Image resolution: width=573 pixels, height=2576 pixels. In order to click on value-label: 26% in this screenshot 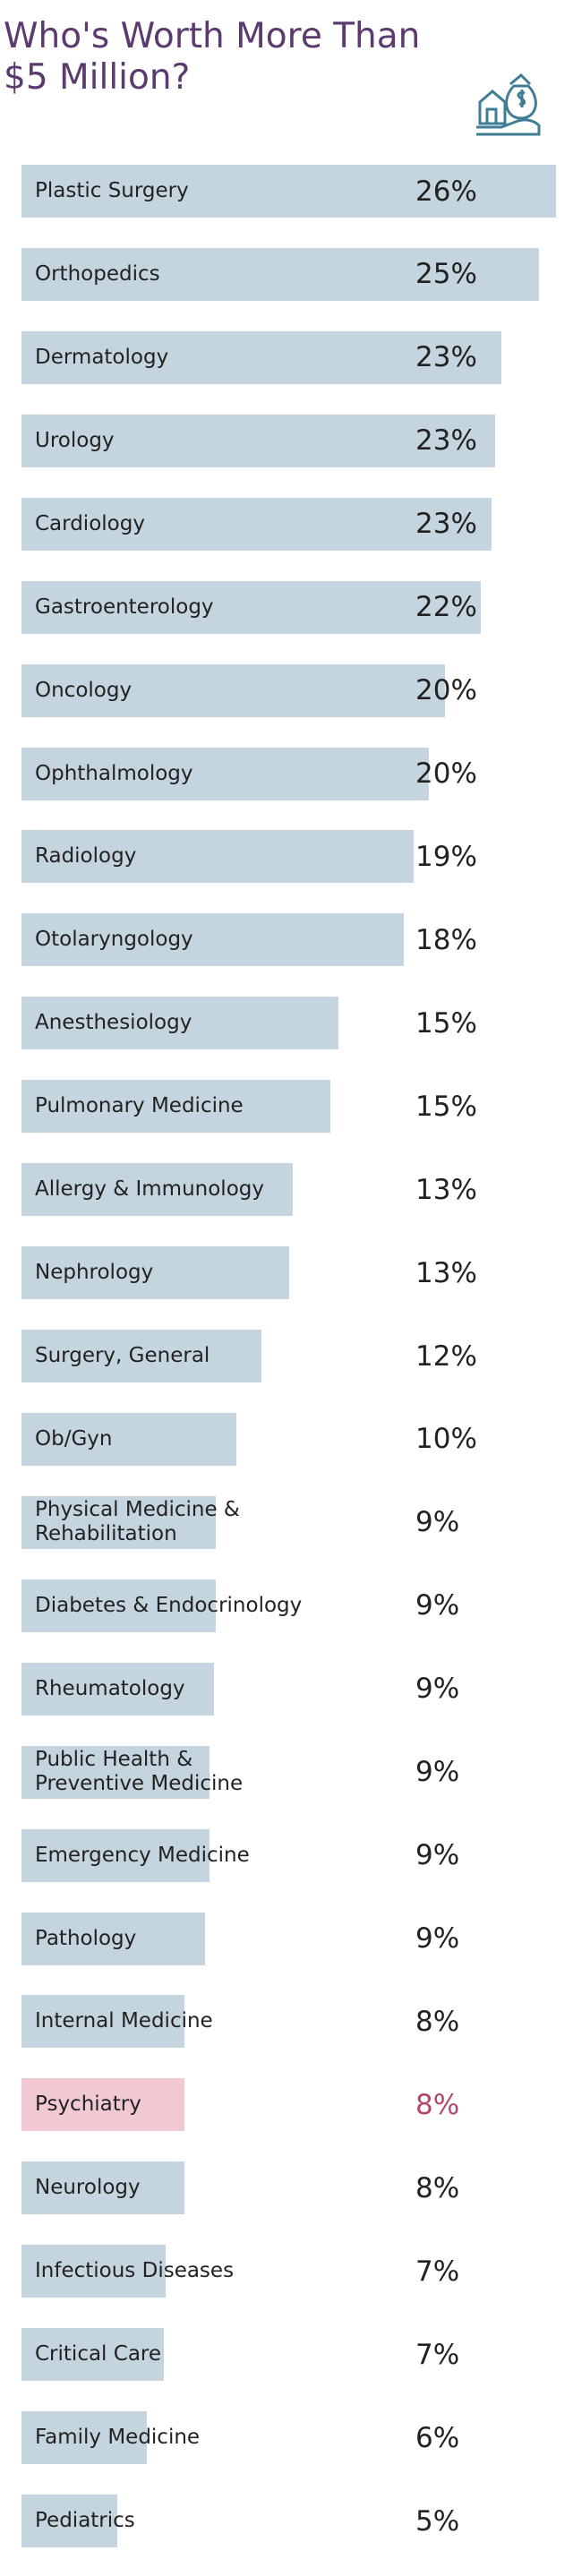, I will do `click(446, 192)`.